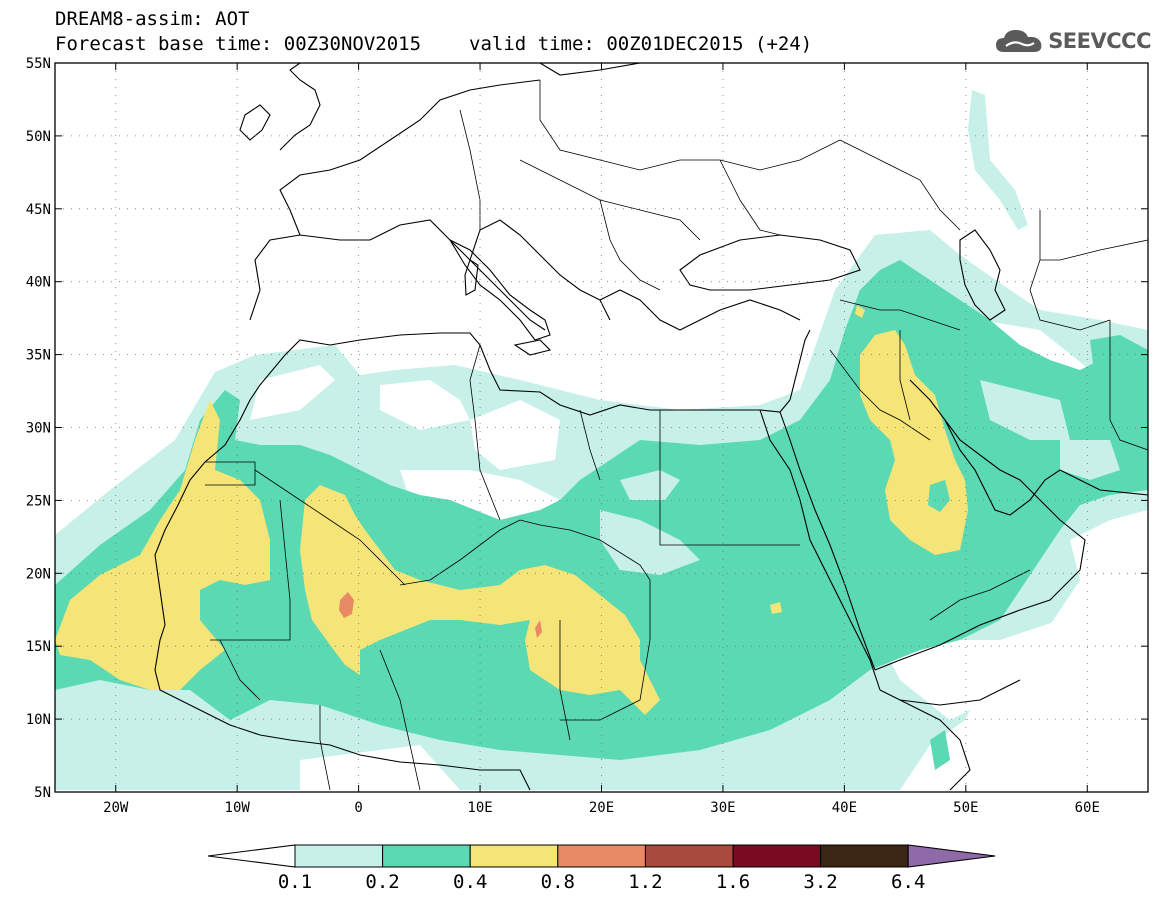 The image size is (1165, 905). What do you see at coordinates (238, 44) in the screenshot?
I see `base-time-label: Forecast base time: 00Z30NOV2015` at bounding box center [238, 44].